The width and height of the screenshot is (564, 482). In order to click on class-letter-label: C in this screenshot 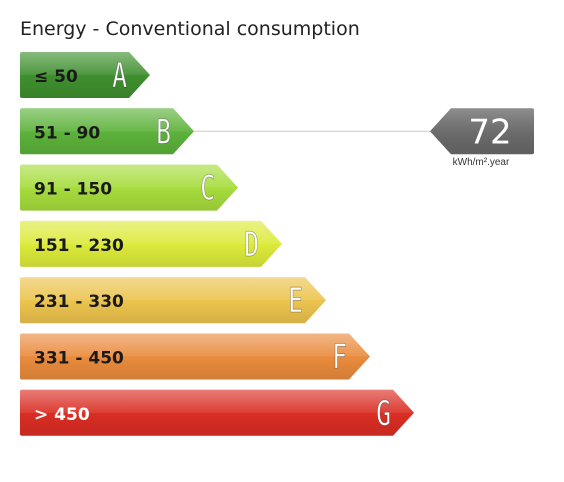, I will do `click(207, 188)`.